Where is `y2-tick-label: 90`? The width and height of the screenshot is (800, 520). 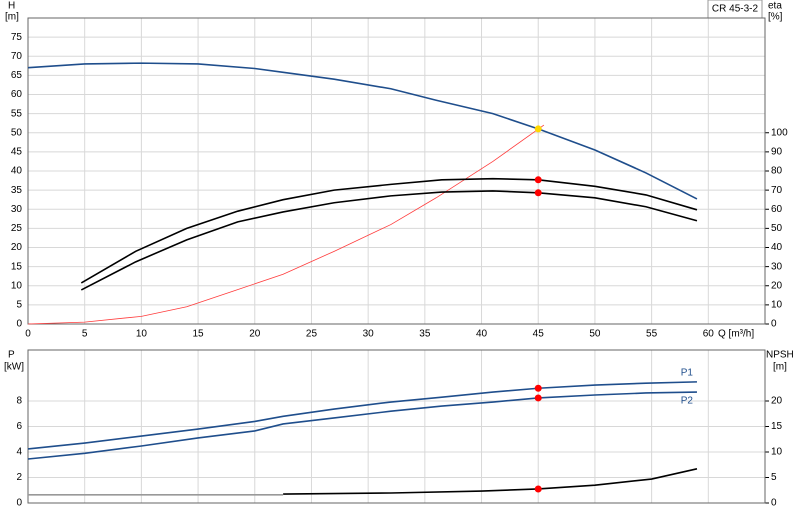 y2-tick-label: 90 is located at coordinates (777, 152).